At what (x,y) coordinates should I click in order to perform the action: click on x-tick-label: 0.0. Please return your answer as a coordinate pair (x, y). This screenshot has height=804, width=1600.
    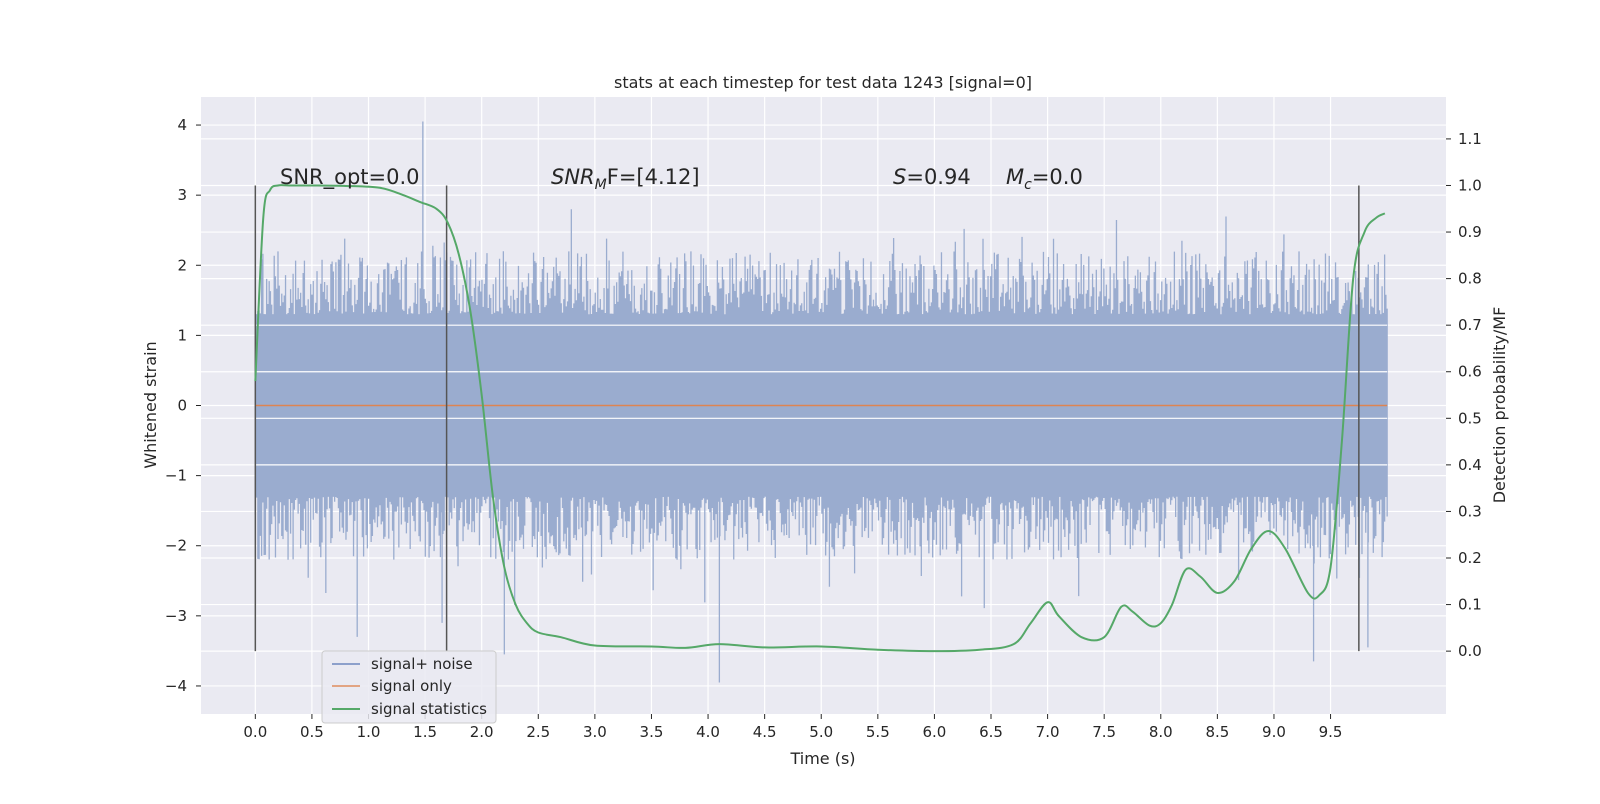
    Looking at the image, I should click on (255, 732).